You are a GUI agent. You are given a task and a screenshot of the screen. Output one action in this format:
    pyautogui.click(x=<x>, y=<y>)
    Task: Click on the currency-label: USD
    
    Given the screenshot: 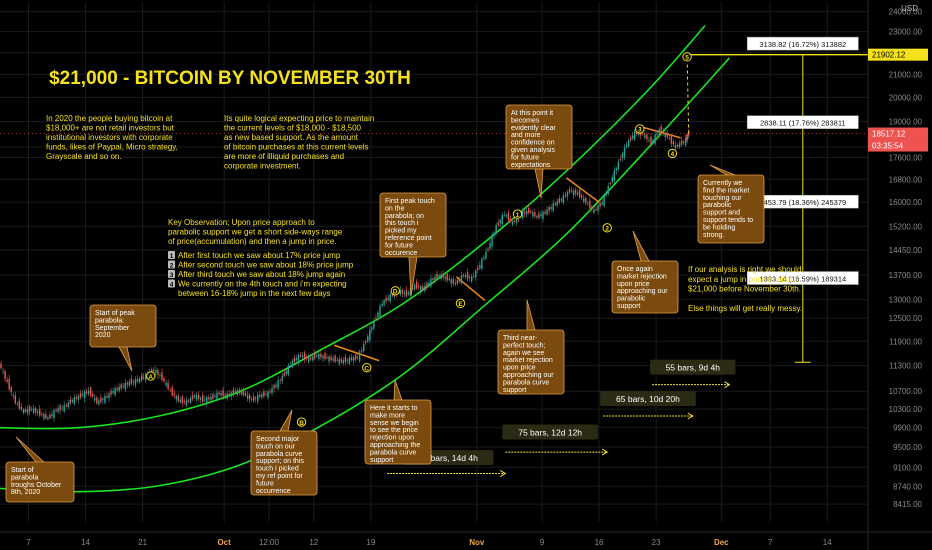 What is the action you would take?
    pyautogui.click(x=909, y=8)
    